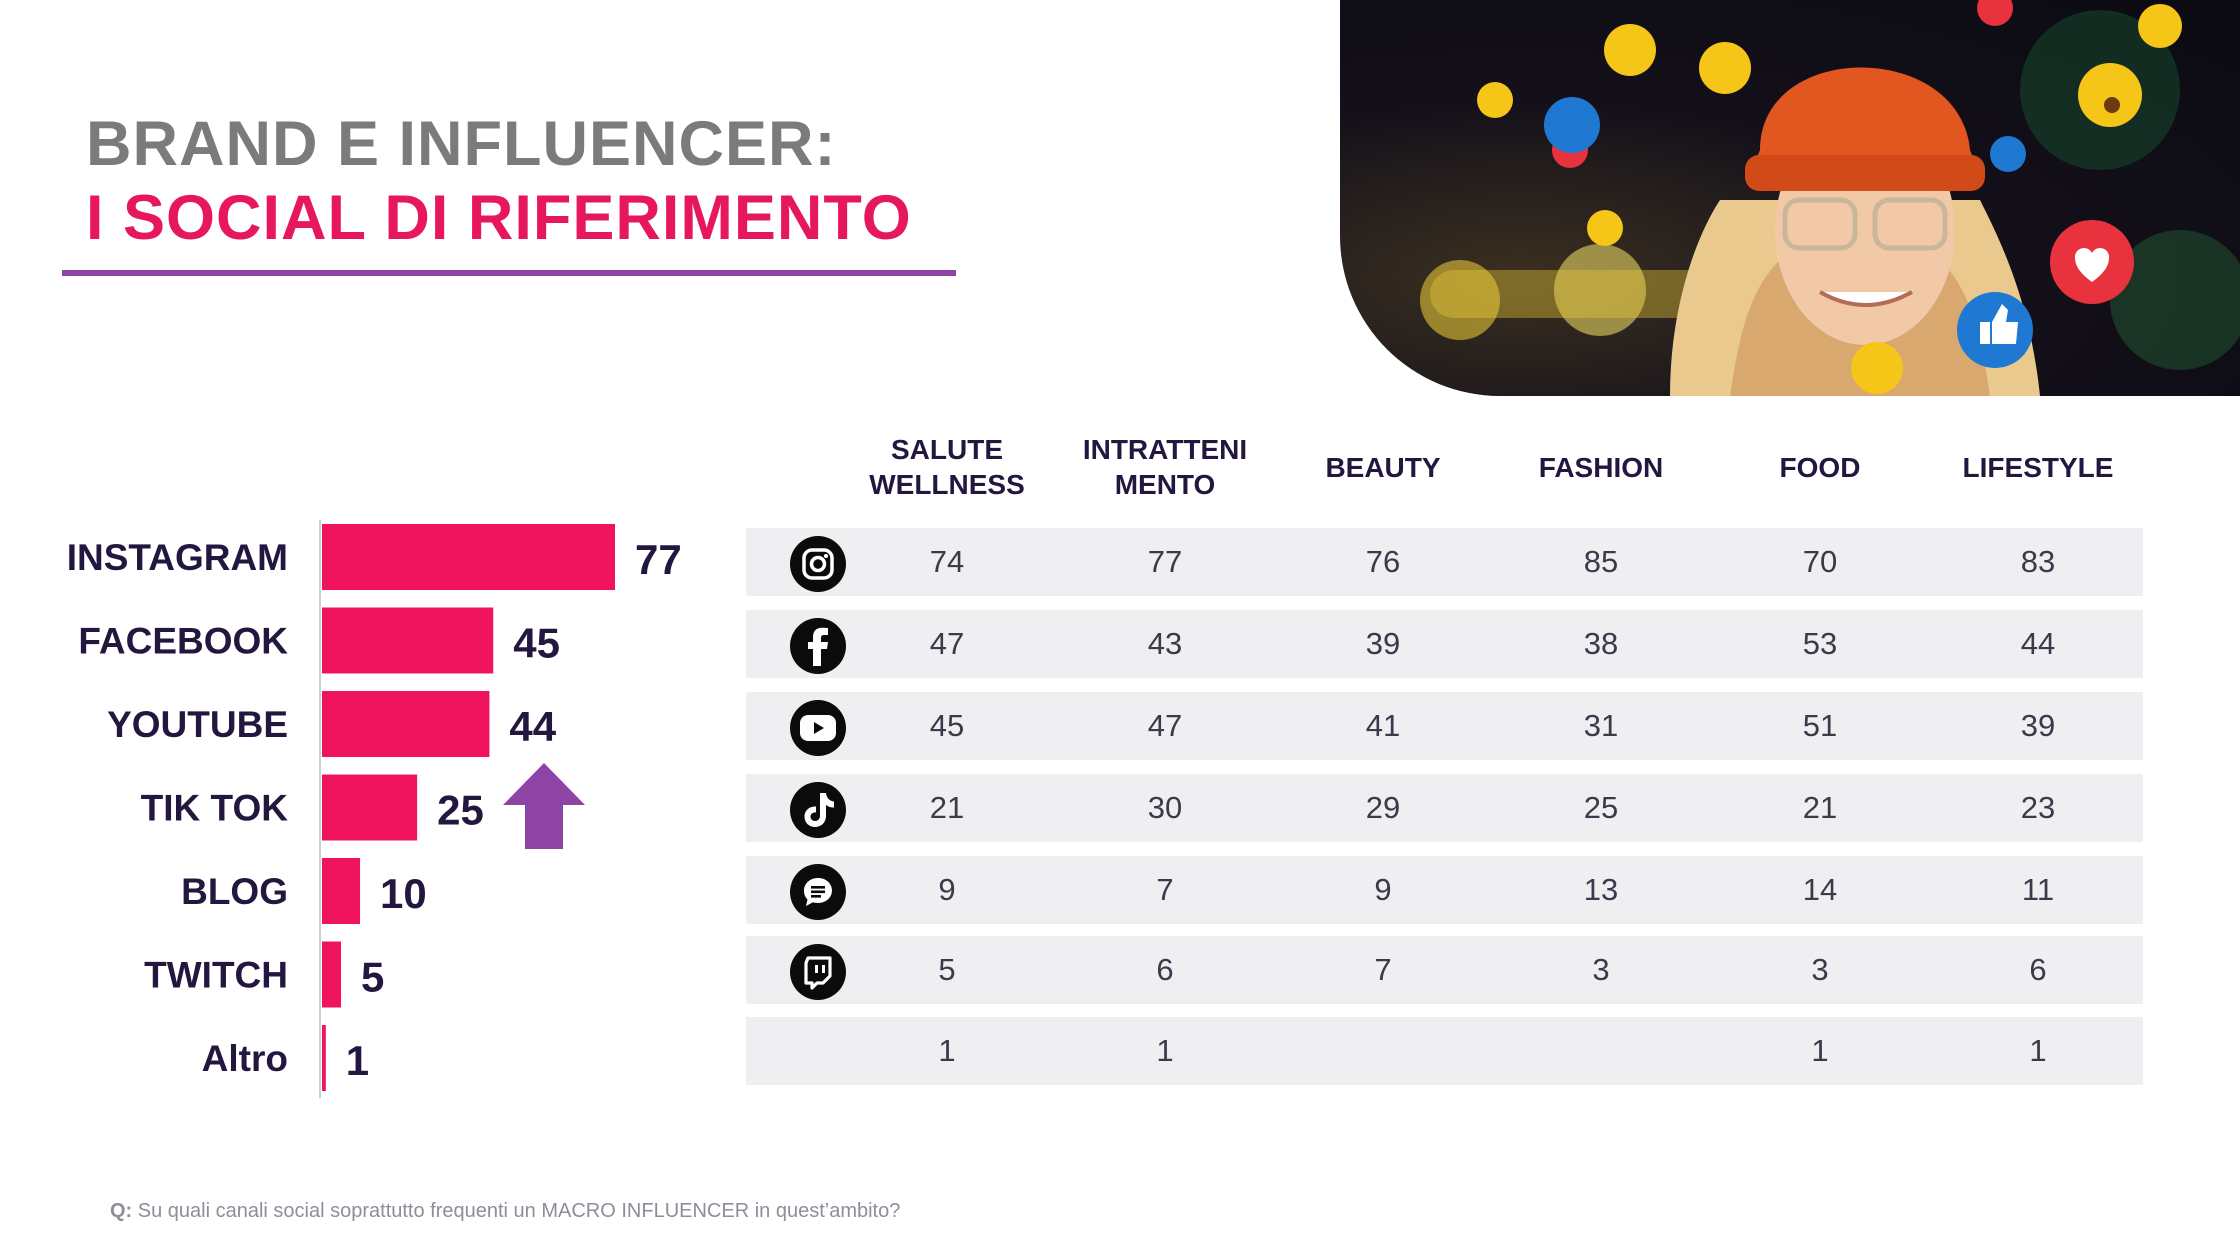 Image resolution: width=2240 pixels, height=1260 pixels. Describe the element at coordinates (216, 975) in the screenshot. I see `bar-label-twitch: TWITCH` at that location.